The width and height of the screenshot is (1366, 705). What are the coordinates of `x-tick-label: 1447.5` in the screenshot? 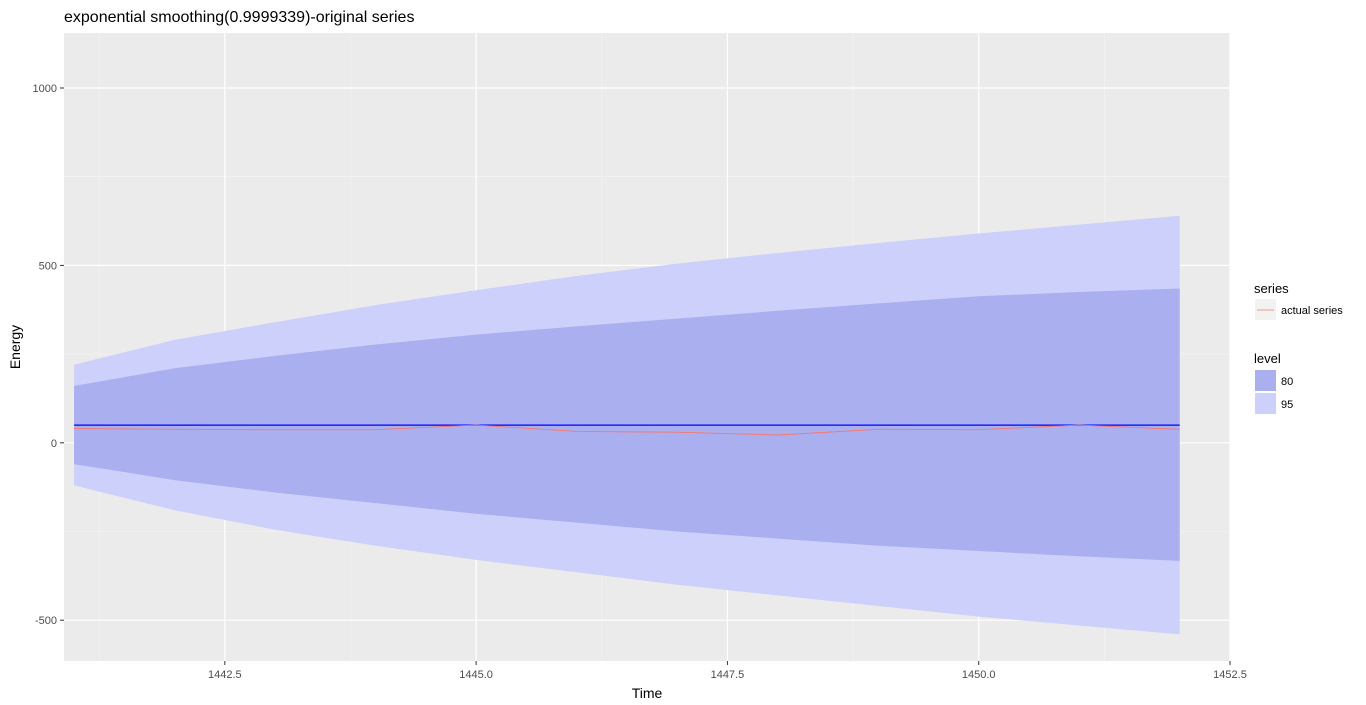 It's located at (728, 675).